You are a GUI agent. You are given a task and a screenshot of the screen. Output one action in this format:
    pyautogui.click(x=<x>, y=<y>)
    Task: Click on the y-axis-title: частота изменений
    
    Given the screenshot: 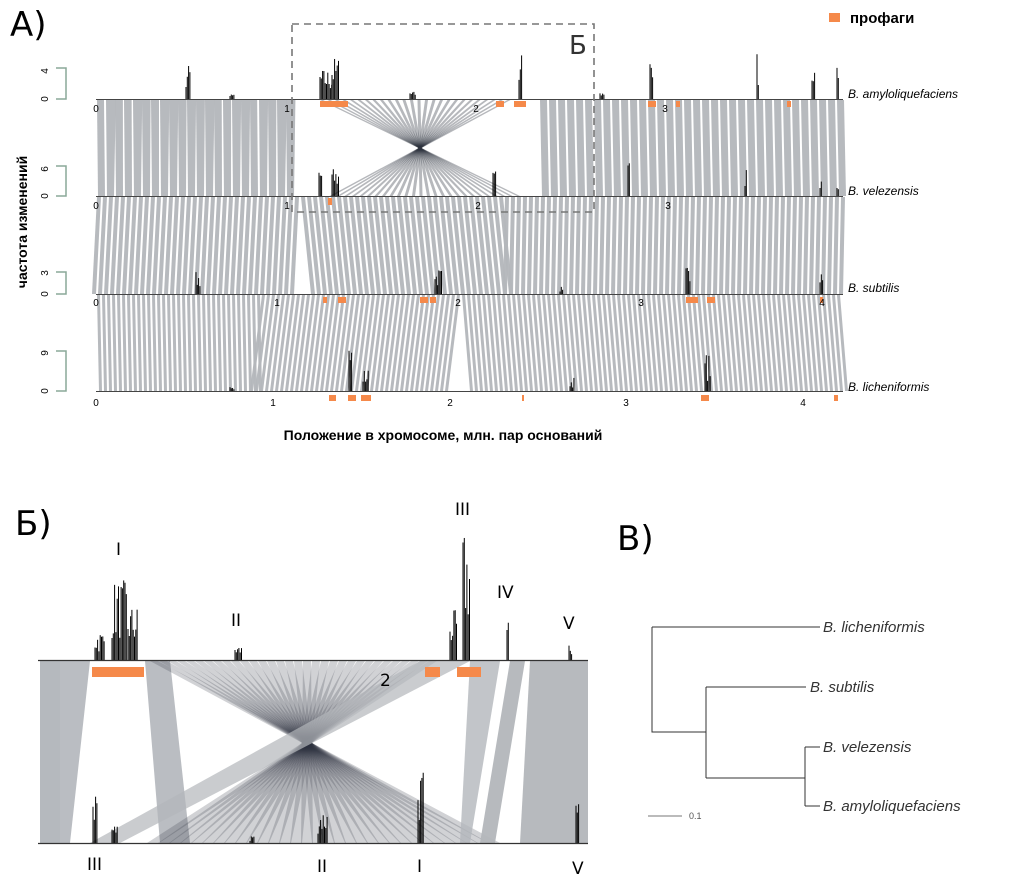 What is the action you would take?
    pyautogui.click(x=22, y=222)
    